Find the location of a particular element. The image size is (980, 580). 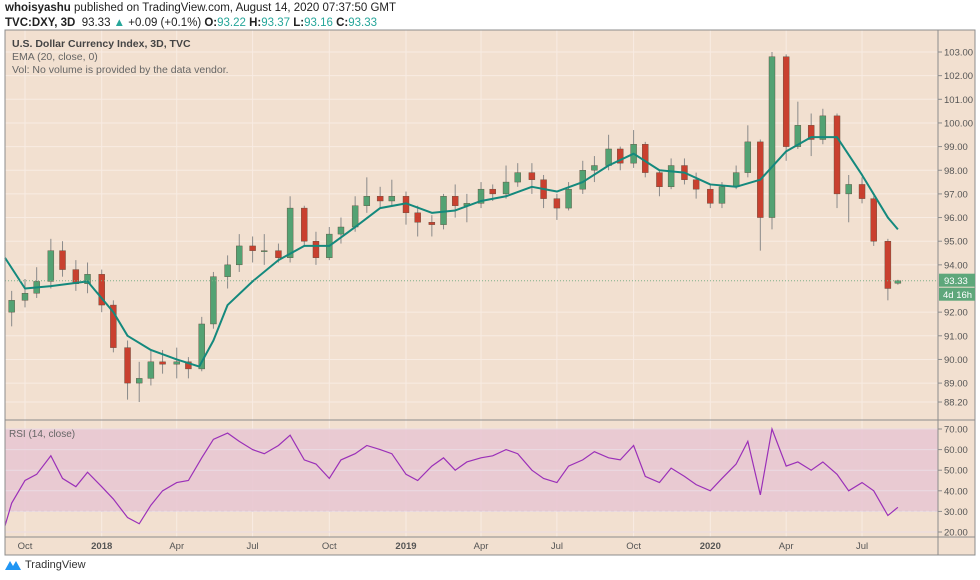

price-tick-label: 102.00 is located at coordinates (958, 76).